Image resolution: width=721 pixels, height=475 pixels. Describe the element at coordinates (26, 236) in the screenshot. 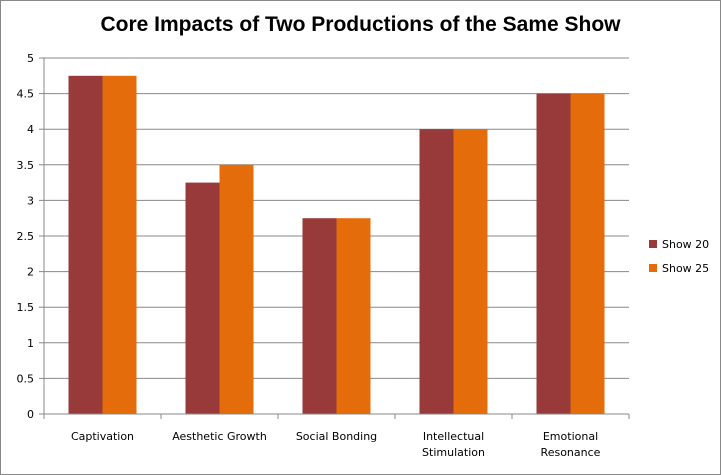

I see `y-tick-label: 2.5` at that location.